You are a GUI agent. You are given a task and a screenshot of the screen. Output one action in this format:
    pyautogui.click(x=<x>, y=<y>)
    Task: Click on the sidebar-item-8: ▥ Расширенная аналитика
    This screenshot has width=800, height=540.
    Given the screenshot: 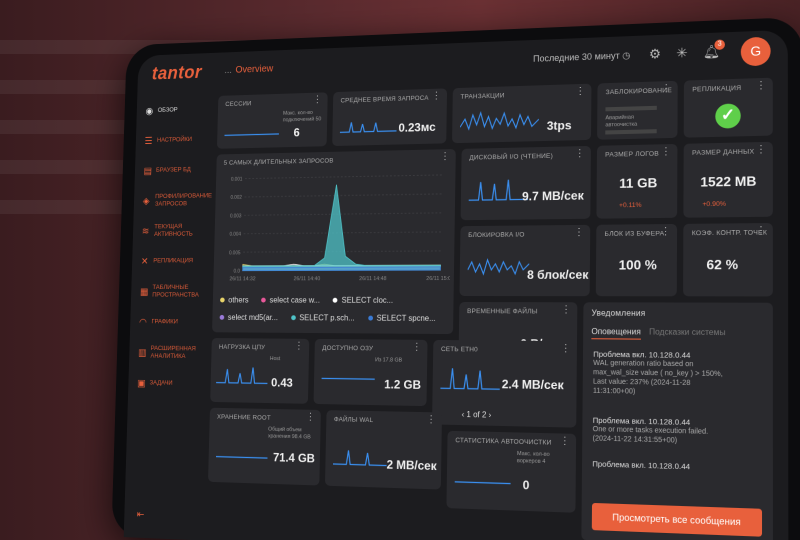 What is the action you would take?
    pyautogui.click(x=168, y=353)
    